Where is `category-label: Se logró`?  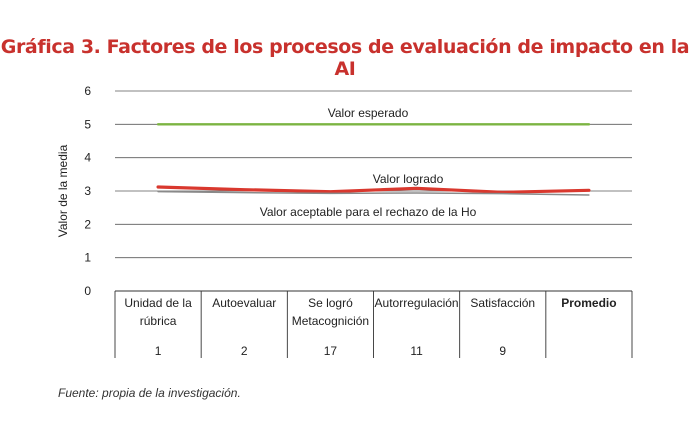 category-label: Se logró is located at coordinates (330, 303).